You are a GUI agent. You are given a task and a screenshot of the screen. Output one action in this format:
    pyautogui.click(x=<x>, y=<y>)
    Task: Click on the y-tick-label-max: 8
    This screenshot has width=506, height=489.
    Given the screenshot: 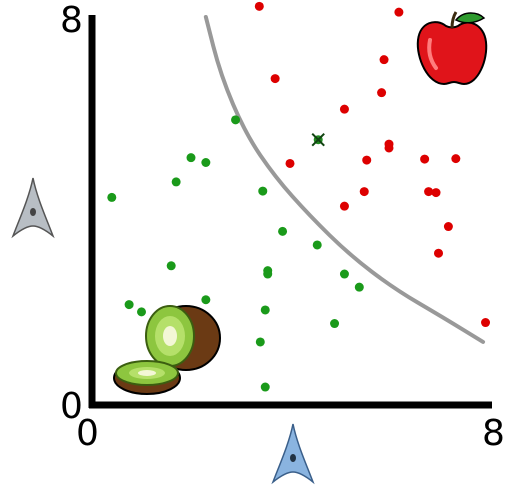 What is the action you would take?
    pyautogui.click(x=71, y=20)
    